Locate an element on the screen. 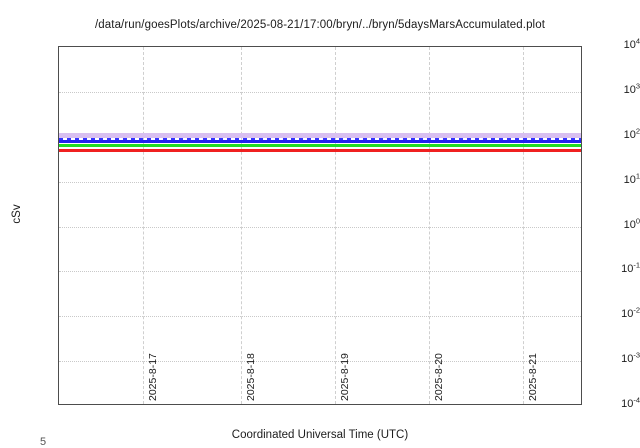 The width and height of the screenshot is (640, 448). y-axis-tick-label: 10⁻⁴ is located at coordinates (630, 402).